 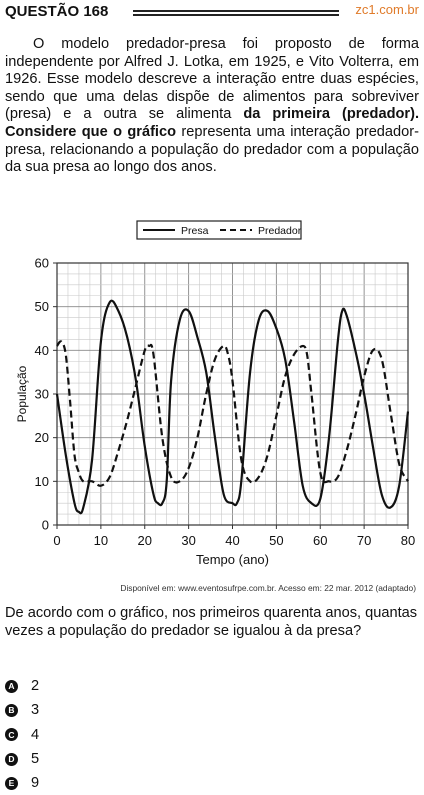 I want to click on option-c-badge: C, so click(x=11, y=735).